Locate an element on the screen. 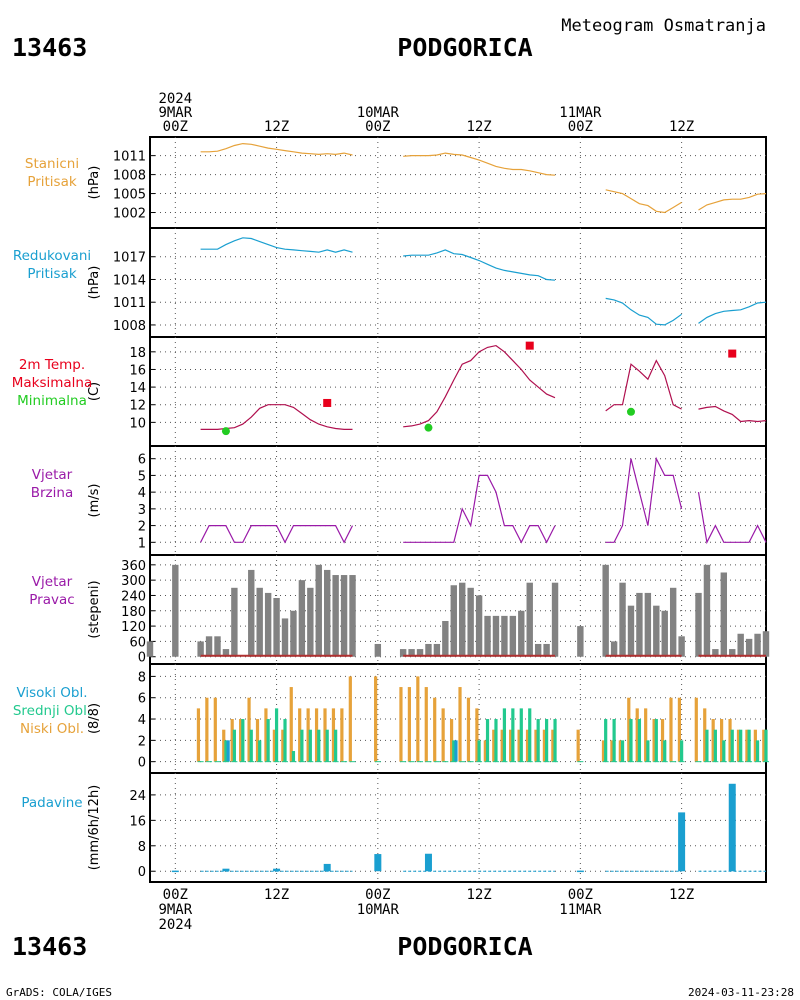  panel-label: Redukovani is located at coordinates (52, 256).